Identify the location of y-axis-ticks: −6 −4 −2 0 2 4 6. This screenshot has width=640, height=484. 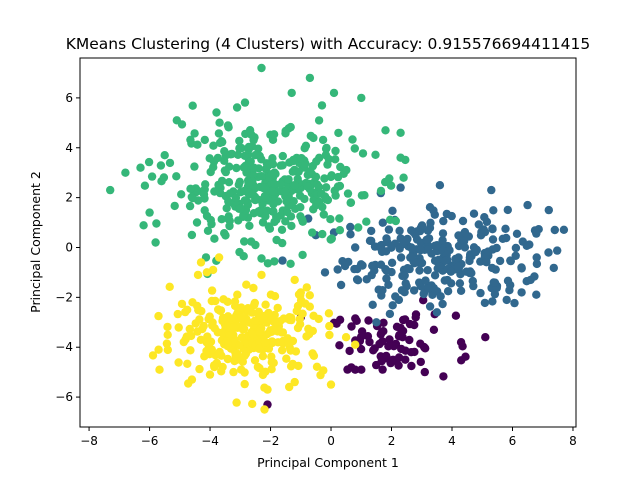
(67, 247).